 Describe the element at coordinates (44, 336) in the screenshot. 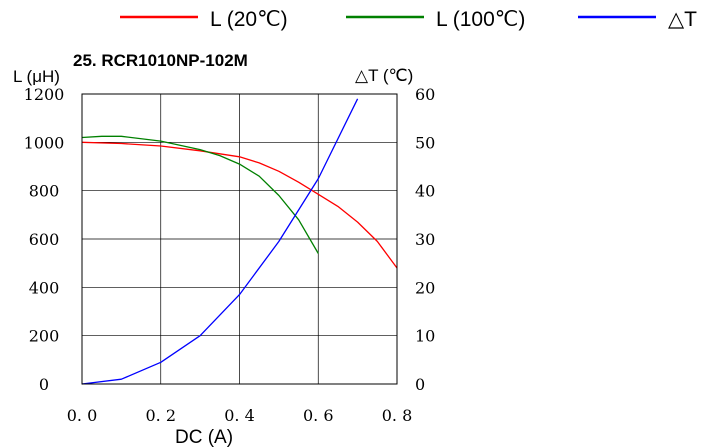

I see `y-left-tick-label: 200` at that location.